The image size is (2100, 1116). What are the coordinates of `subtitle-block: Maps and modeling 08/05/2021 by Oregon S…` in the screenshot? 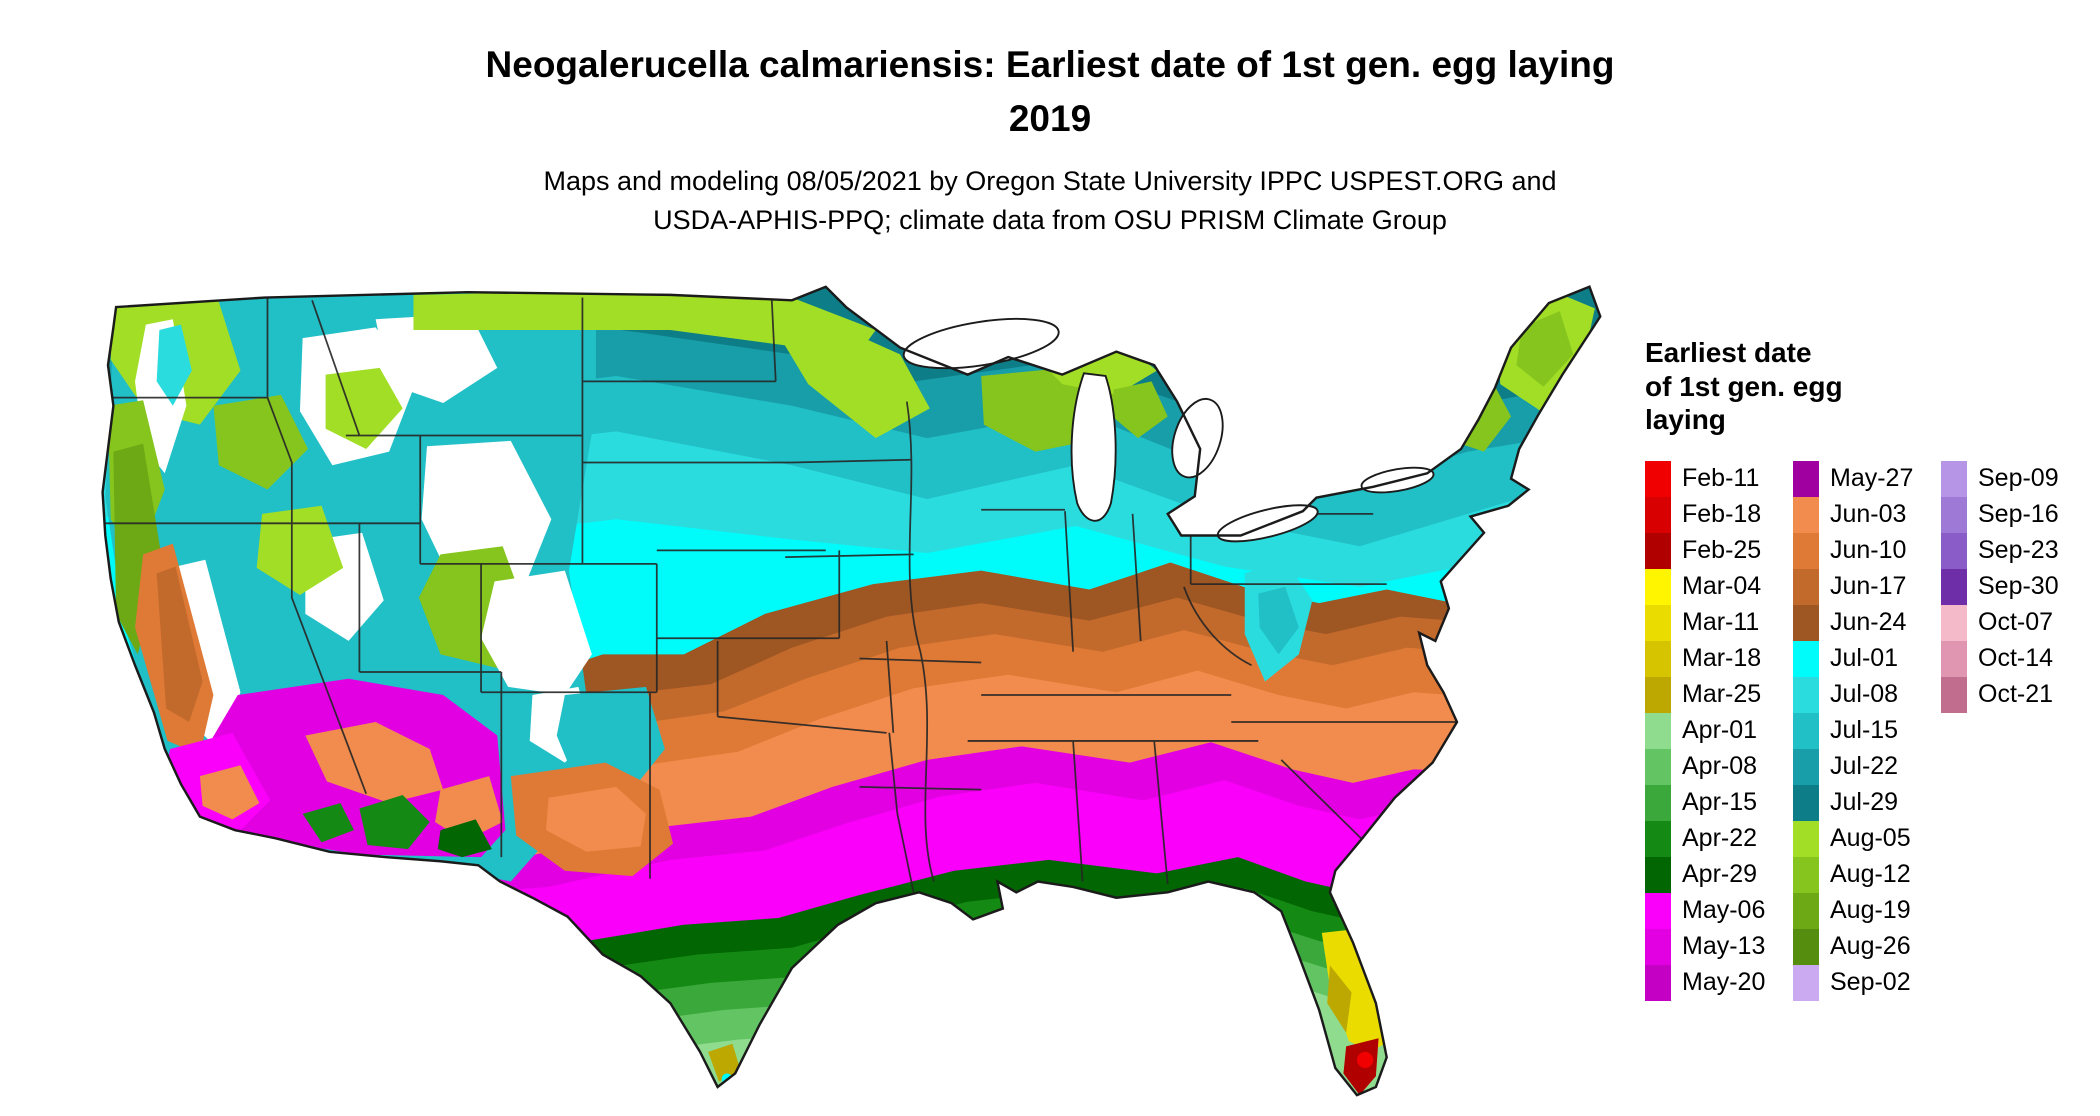 It's located at (1050, 201).